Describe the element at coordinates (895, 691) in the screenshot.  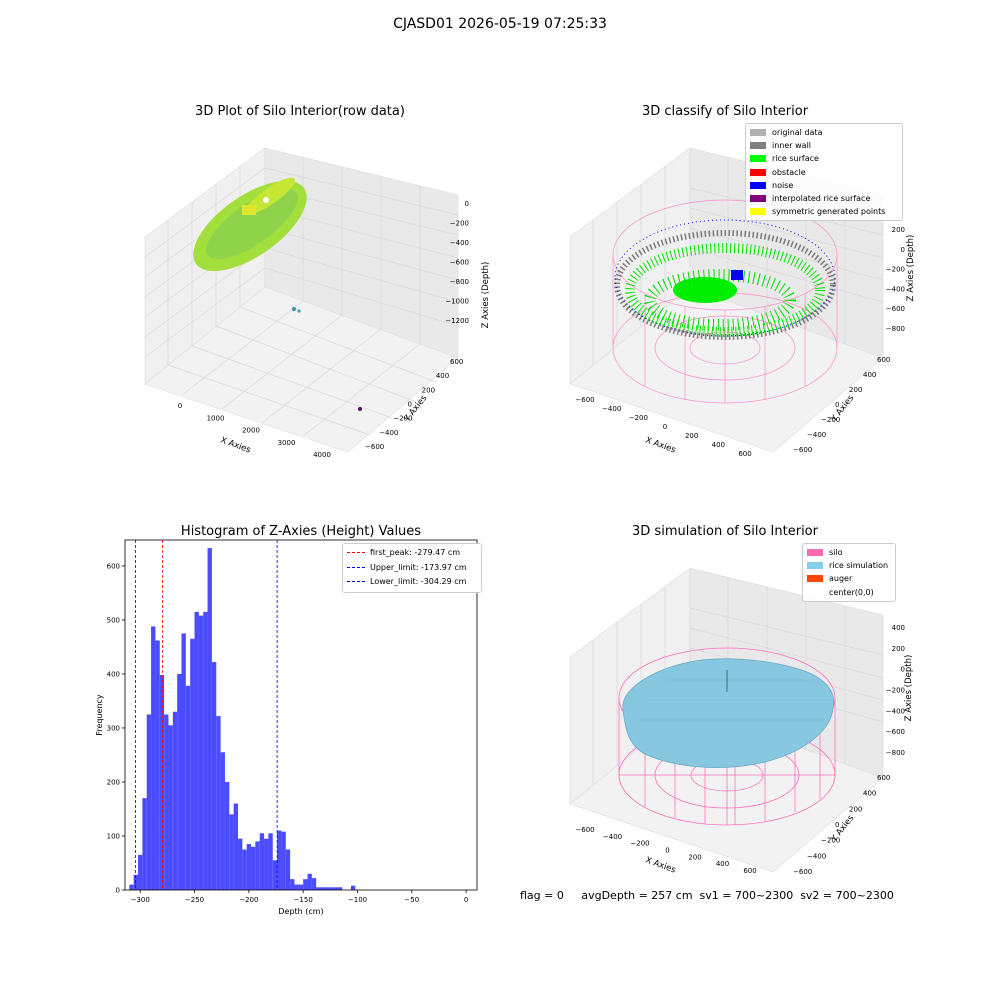
I see `sim-z-tick: −200` at that location.